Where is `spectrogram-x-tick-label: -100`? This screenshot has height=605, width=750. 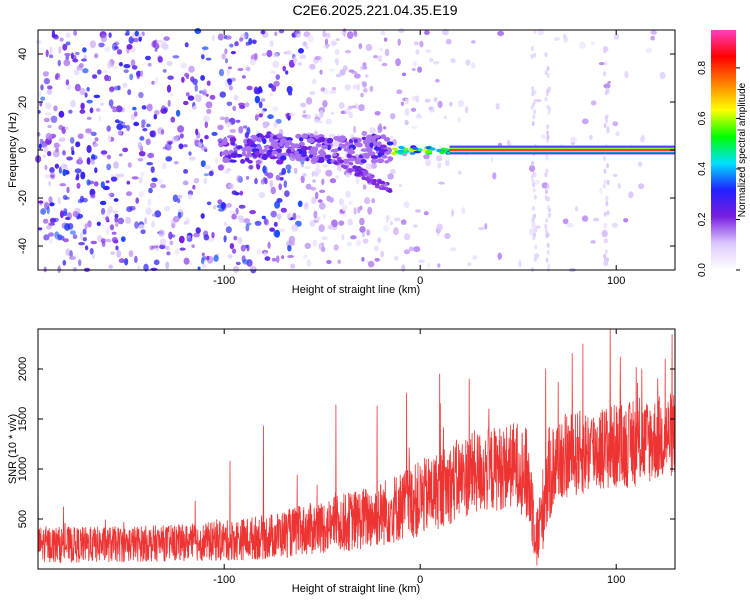 spectrogram-x-tick-label: -100 is located at coordinates (224, 281).